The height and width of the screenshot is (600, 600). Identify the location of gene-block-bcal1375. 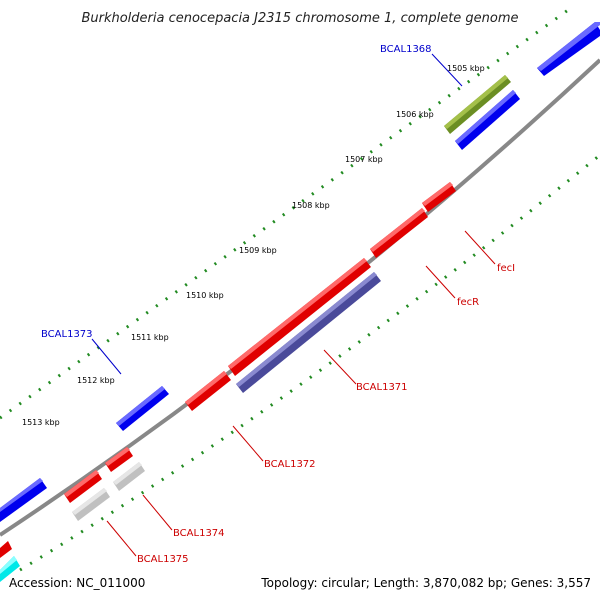
(83, 486).